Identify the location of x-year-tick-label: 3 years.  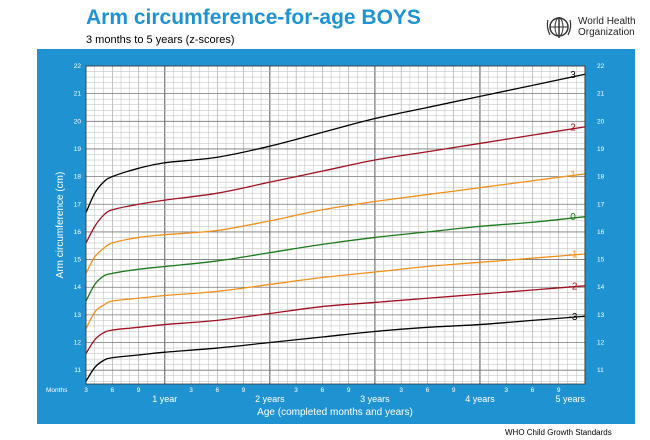
(375, 399).